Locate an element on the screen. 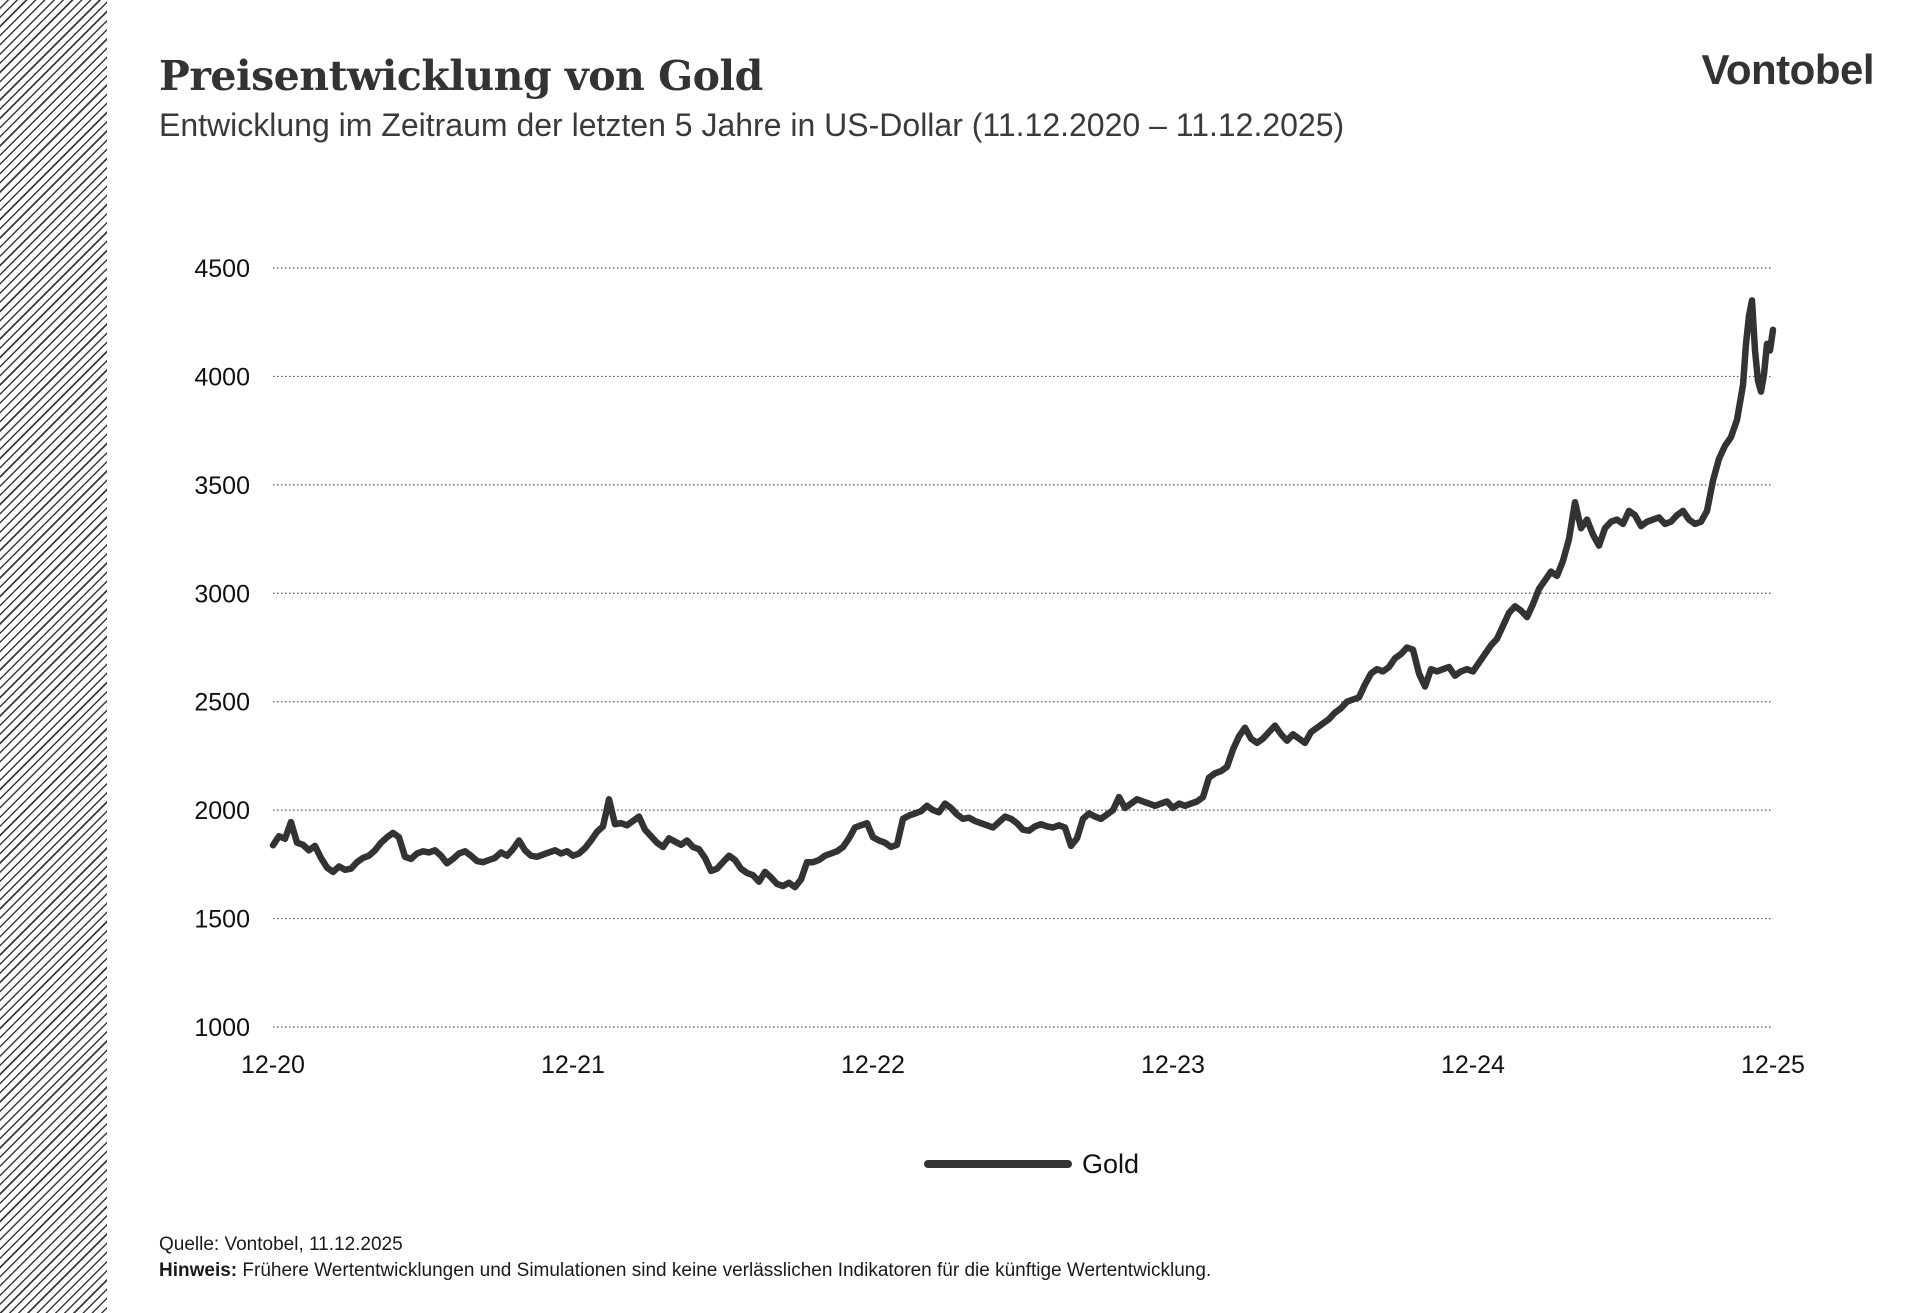  x-tick-label: 12-25 is located at coordinates (1773, 1065).